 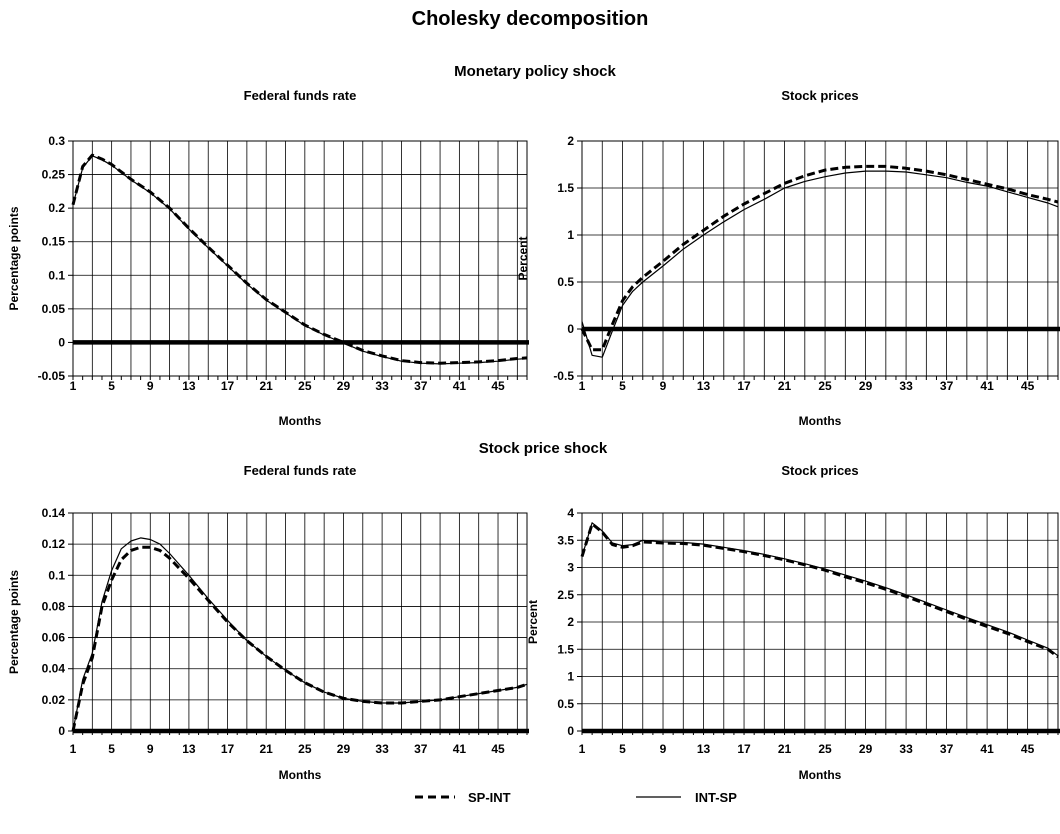 I want to click on y-tick-label: 0.15, so click(x=54, y=242).